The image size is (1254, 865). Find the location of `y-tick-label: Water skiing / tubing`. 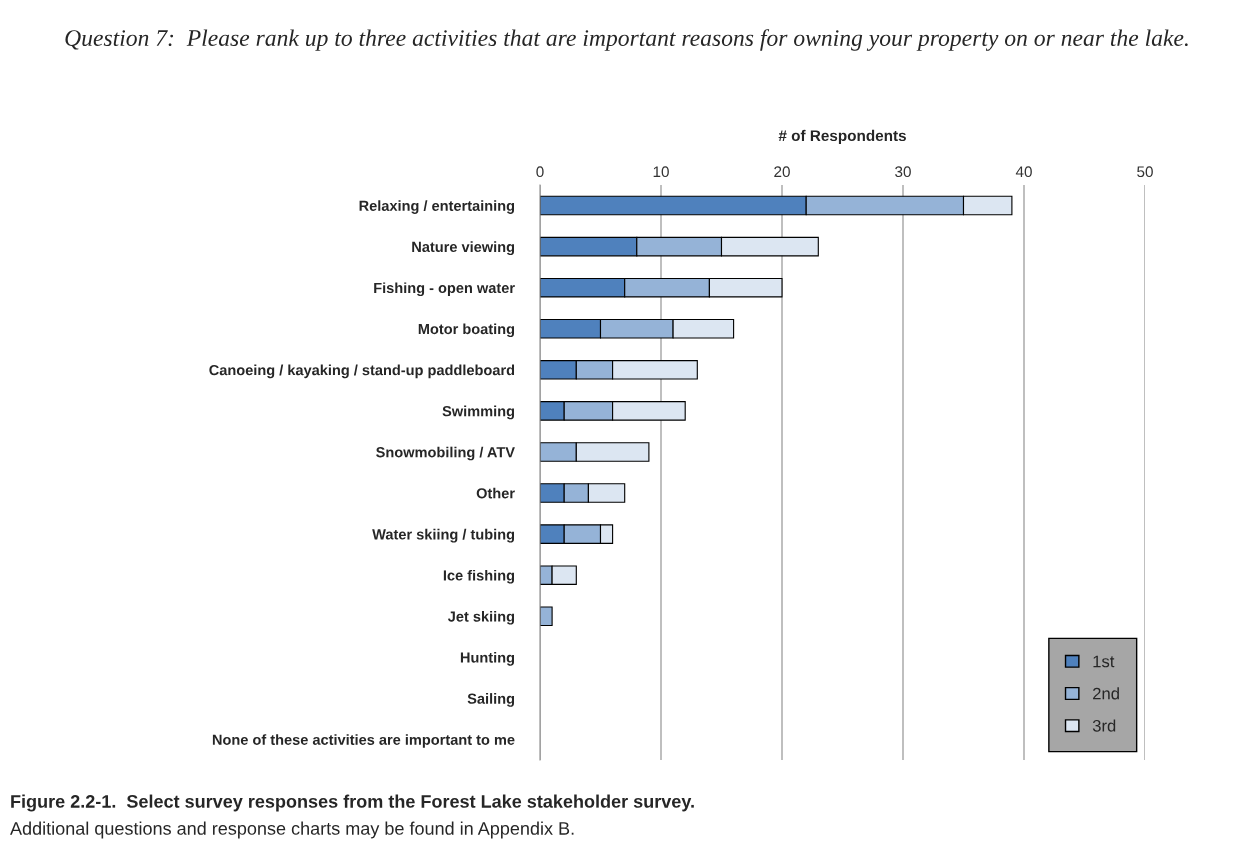

y-tick-label: Water skiing / tubing is located at coordinates (443, 535).